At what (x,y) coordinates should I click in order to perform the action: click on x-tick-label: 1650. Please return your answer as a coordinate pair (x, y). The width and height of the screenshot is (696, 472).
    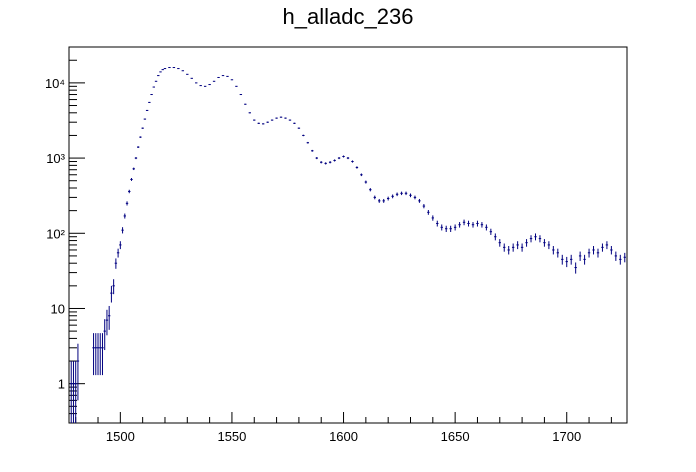
    Looking at the image, I should click on (455, 436).